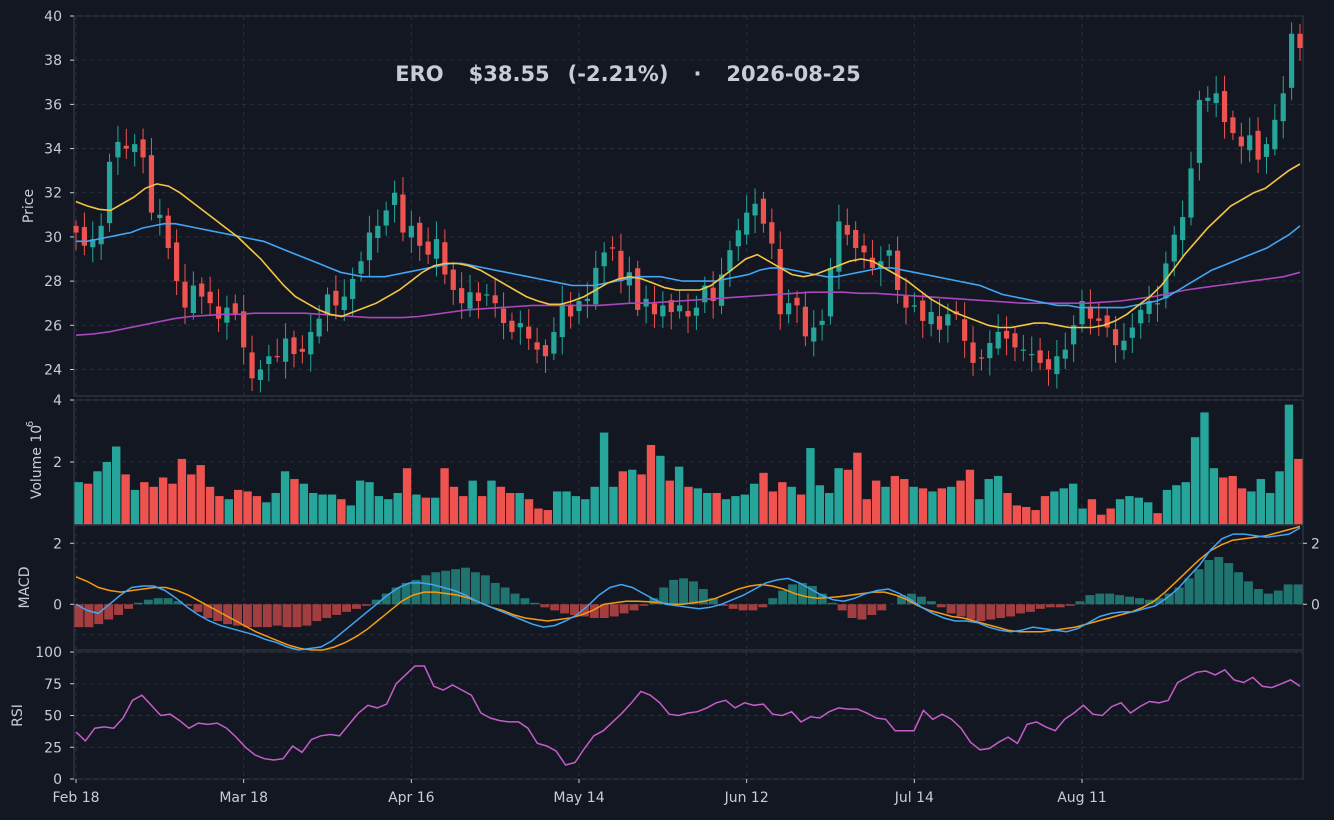 Image resolution: width=1334 pixels, height=820 pixels. I want to click on x-tick-label: Aug 11, so click(1082, 798).